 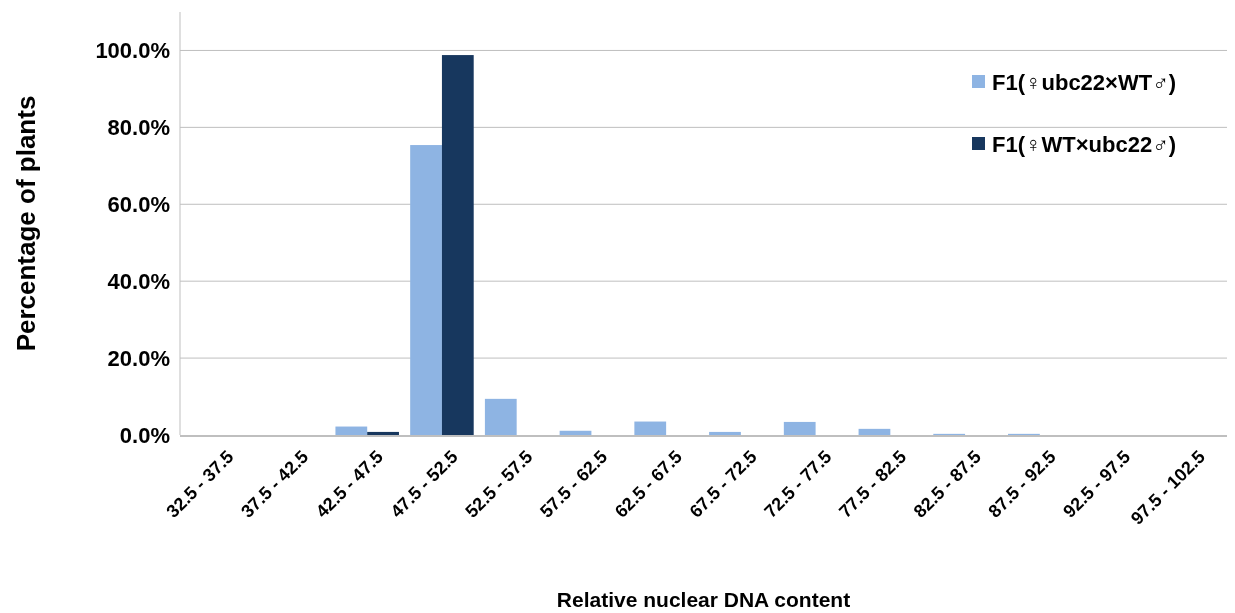 I want to click on y-tick-label: 0.0%, so click(x=144, y=435).